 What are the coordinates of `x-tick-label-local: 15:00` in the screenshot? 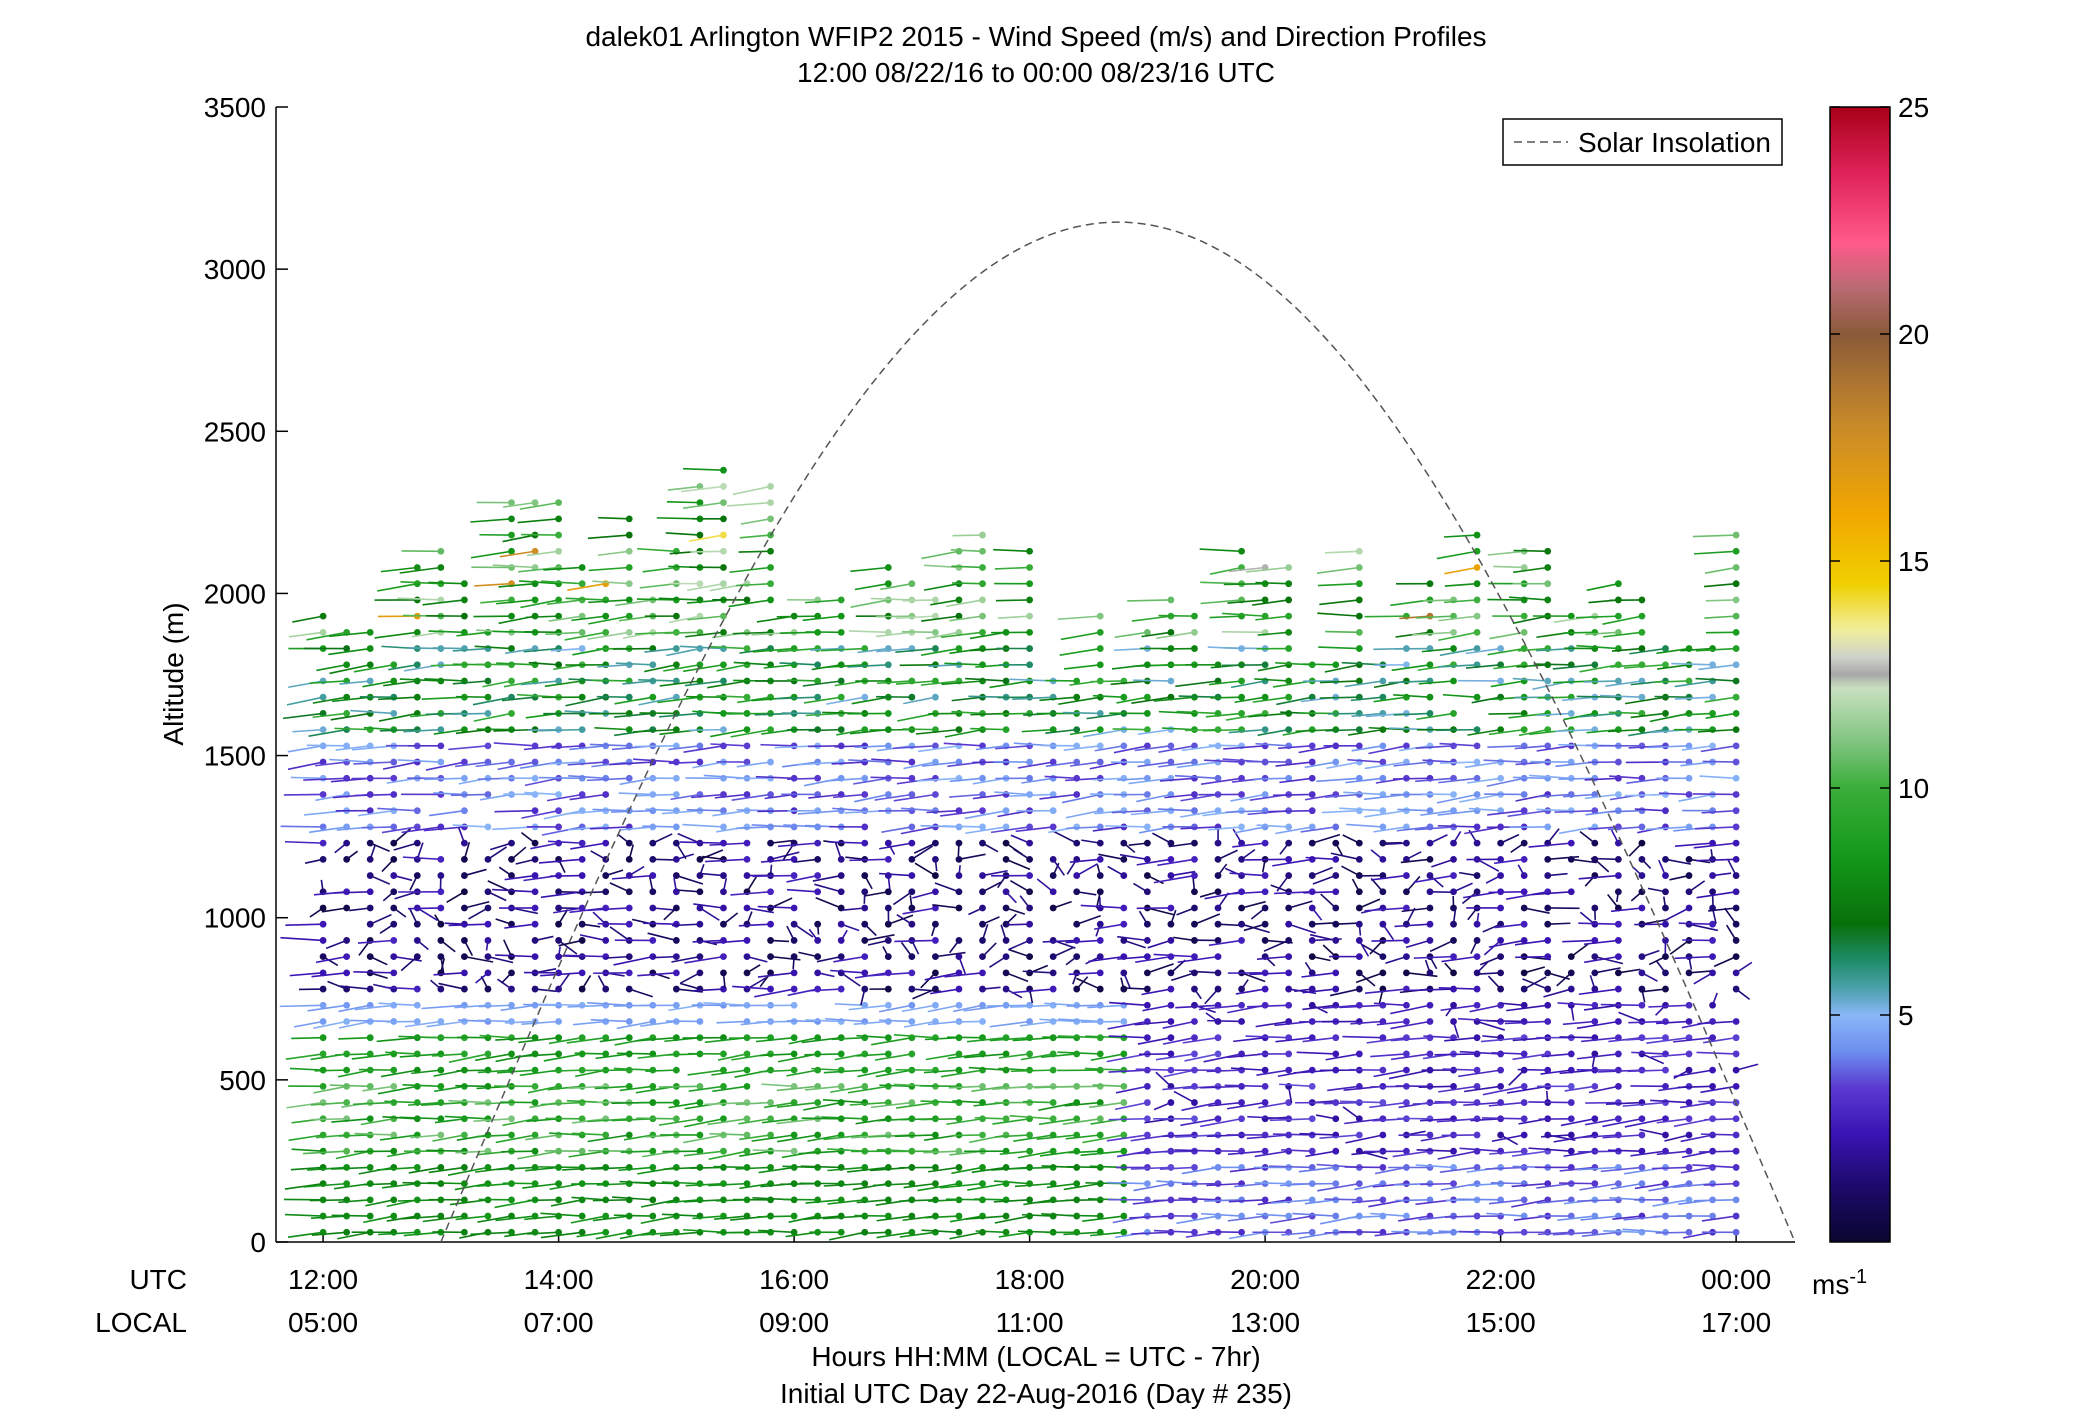 It's located at (1501, 1322).